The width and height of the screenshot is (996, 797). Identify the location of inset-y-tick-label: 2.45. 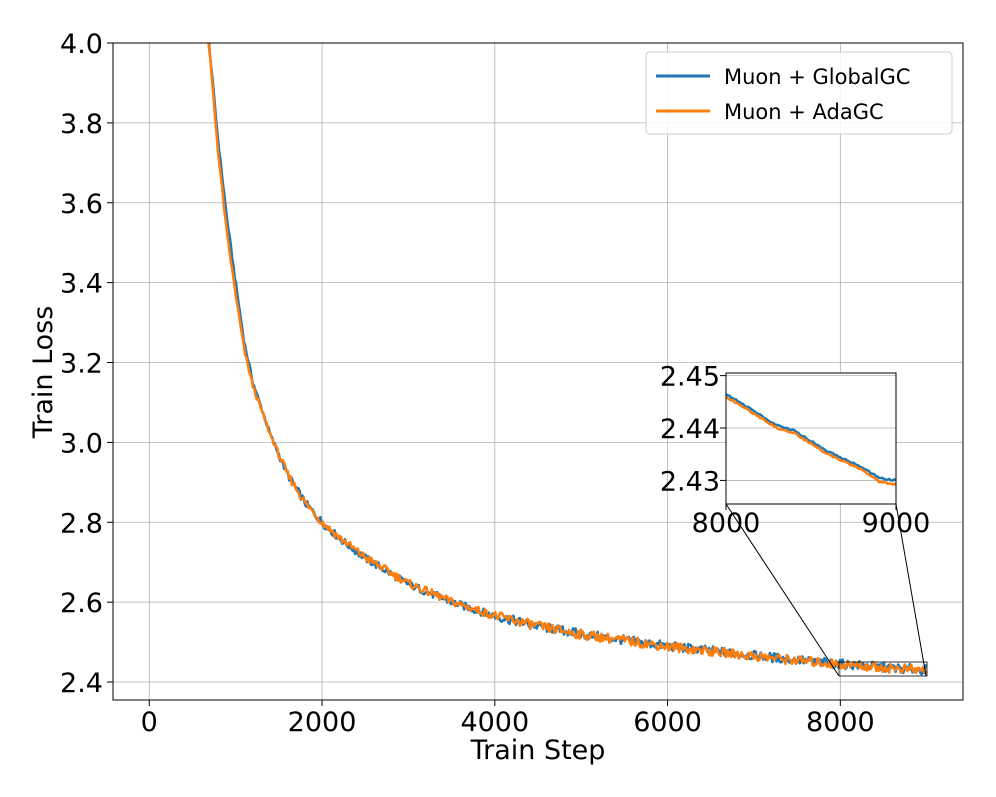
(690, 377).